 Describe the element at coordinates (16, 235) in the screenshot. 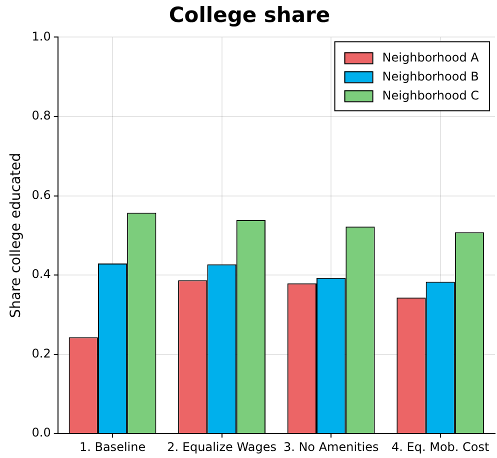

I see `y-axis-title: Share college educated` at that location.